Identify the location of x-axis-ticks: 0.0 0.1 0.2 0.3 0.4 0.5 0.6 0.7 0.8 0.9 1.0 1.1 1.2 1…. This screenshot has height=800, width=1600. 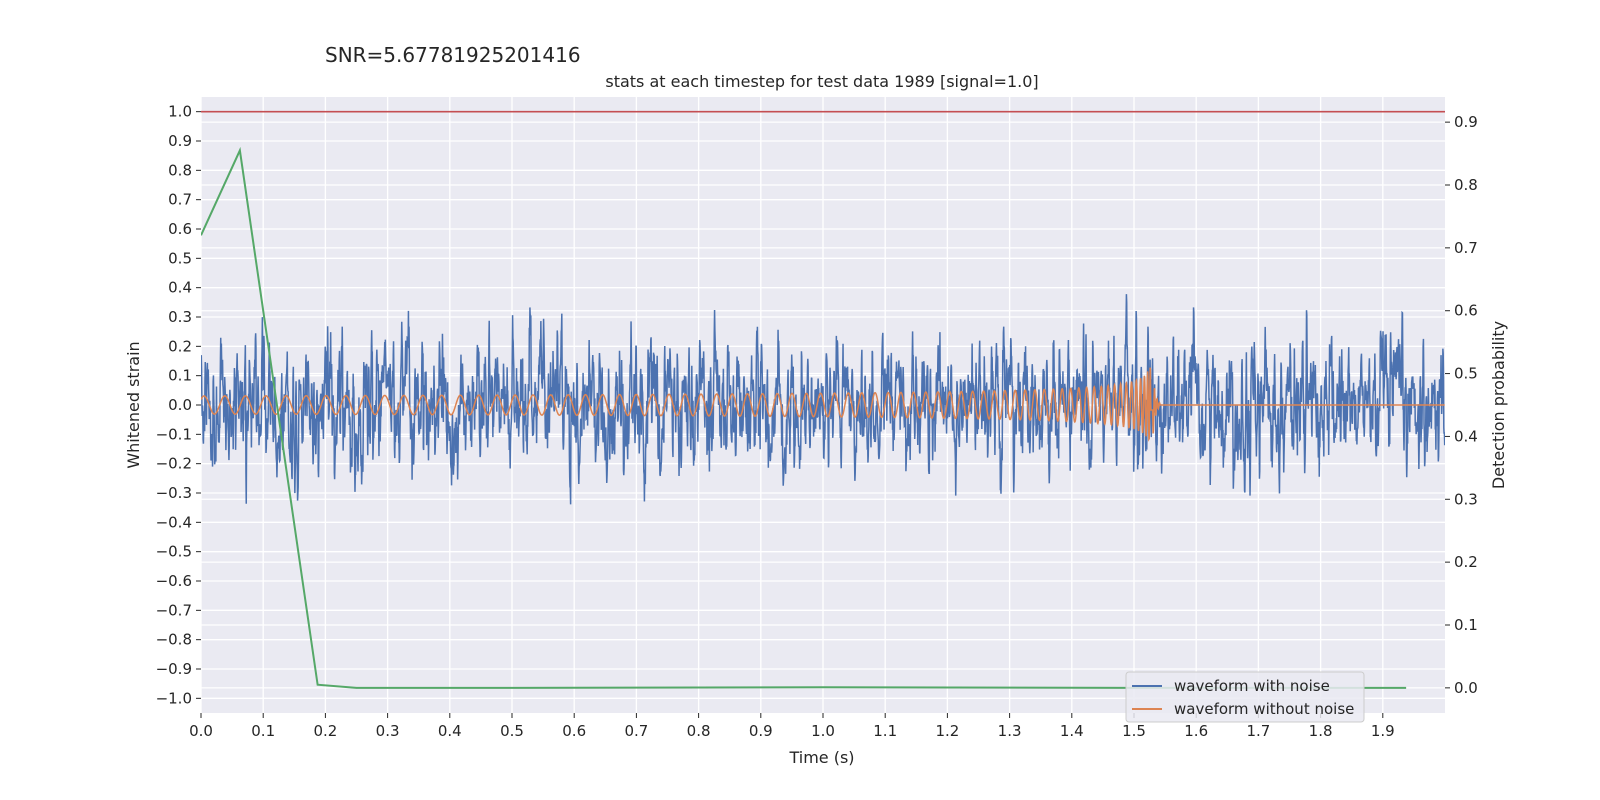
(792, 726).